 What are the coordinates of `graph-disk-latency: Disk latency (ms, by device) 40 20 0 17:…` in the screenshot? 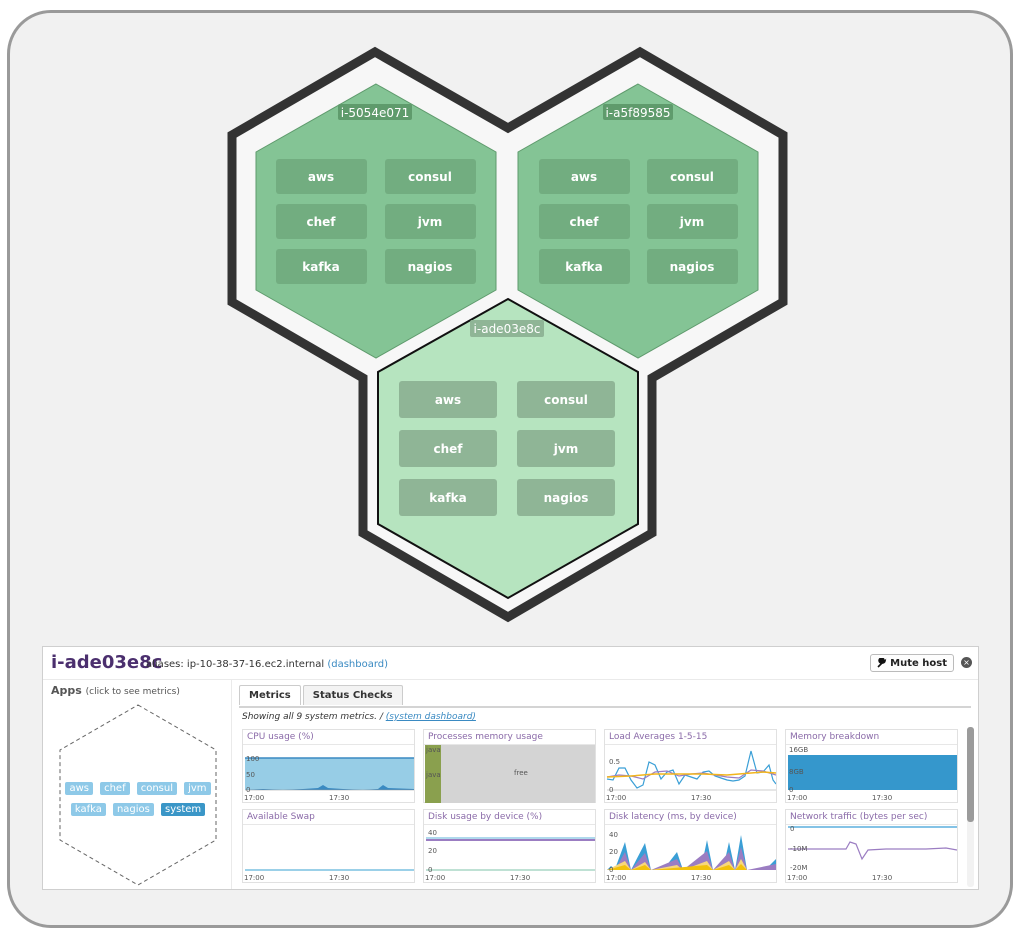 It's located at (690, 846).